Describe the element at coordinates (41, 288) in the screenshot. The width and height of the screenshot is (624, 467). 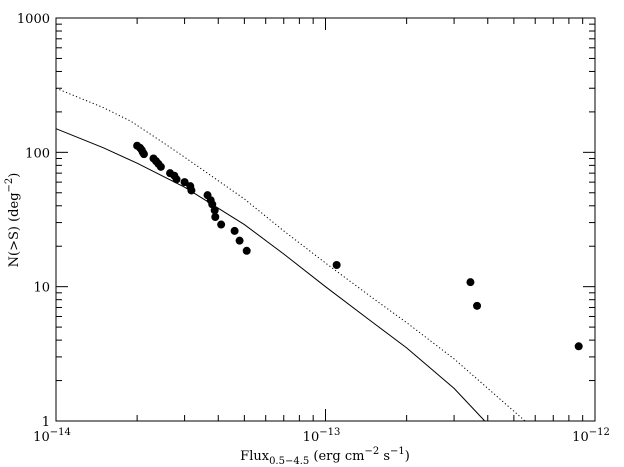
I see `y-tick-label: 10` at that location.